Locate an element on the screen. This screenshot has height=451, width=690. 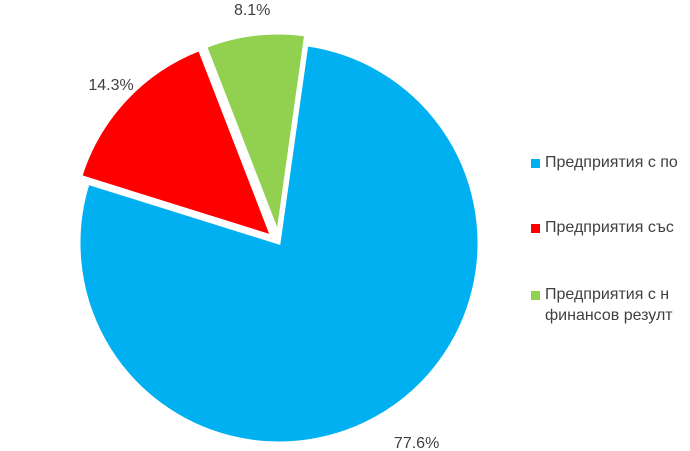
legend-label: Предприятия със is located at coordinates (609, 227).